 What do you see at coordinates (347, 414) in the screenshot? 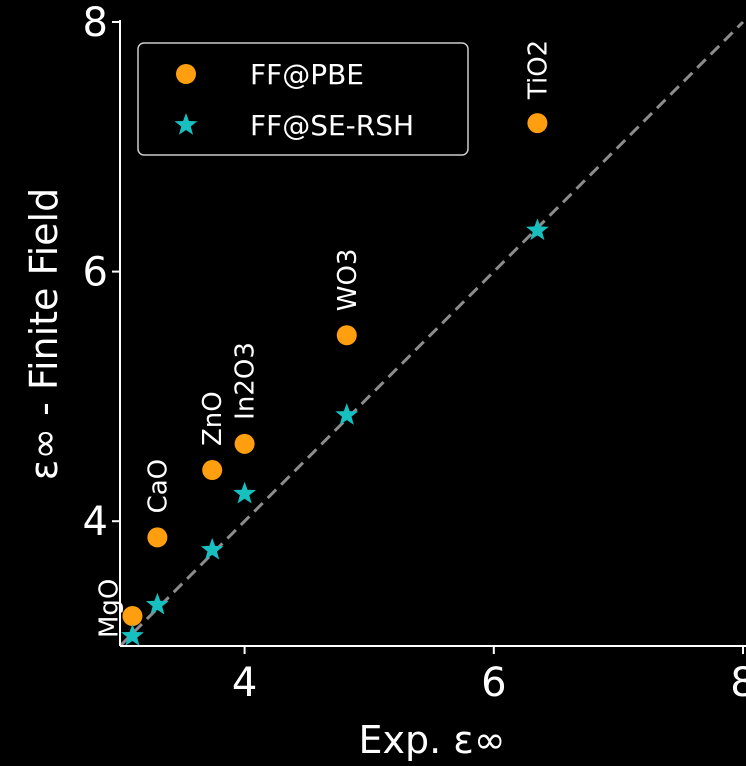
I see `point-ff-se-rsh-wo3` at bounding box center [347, 414].